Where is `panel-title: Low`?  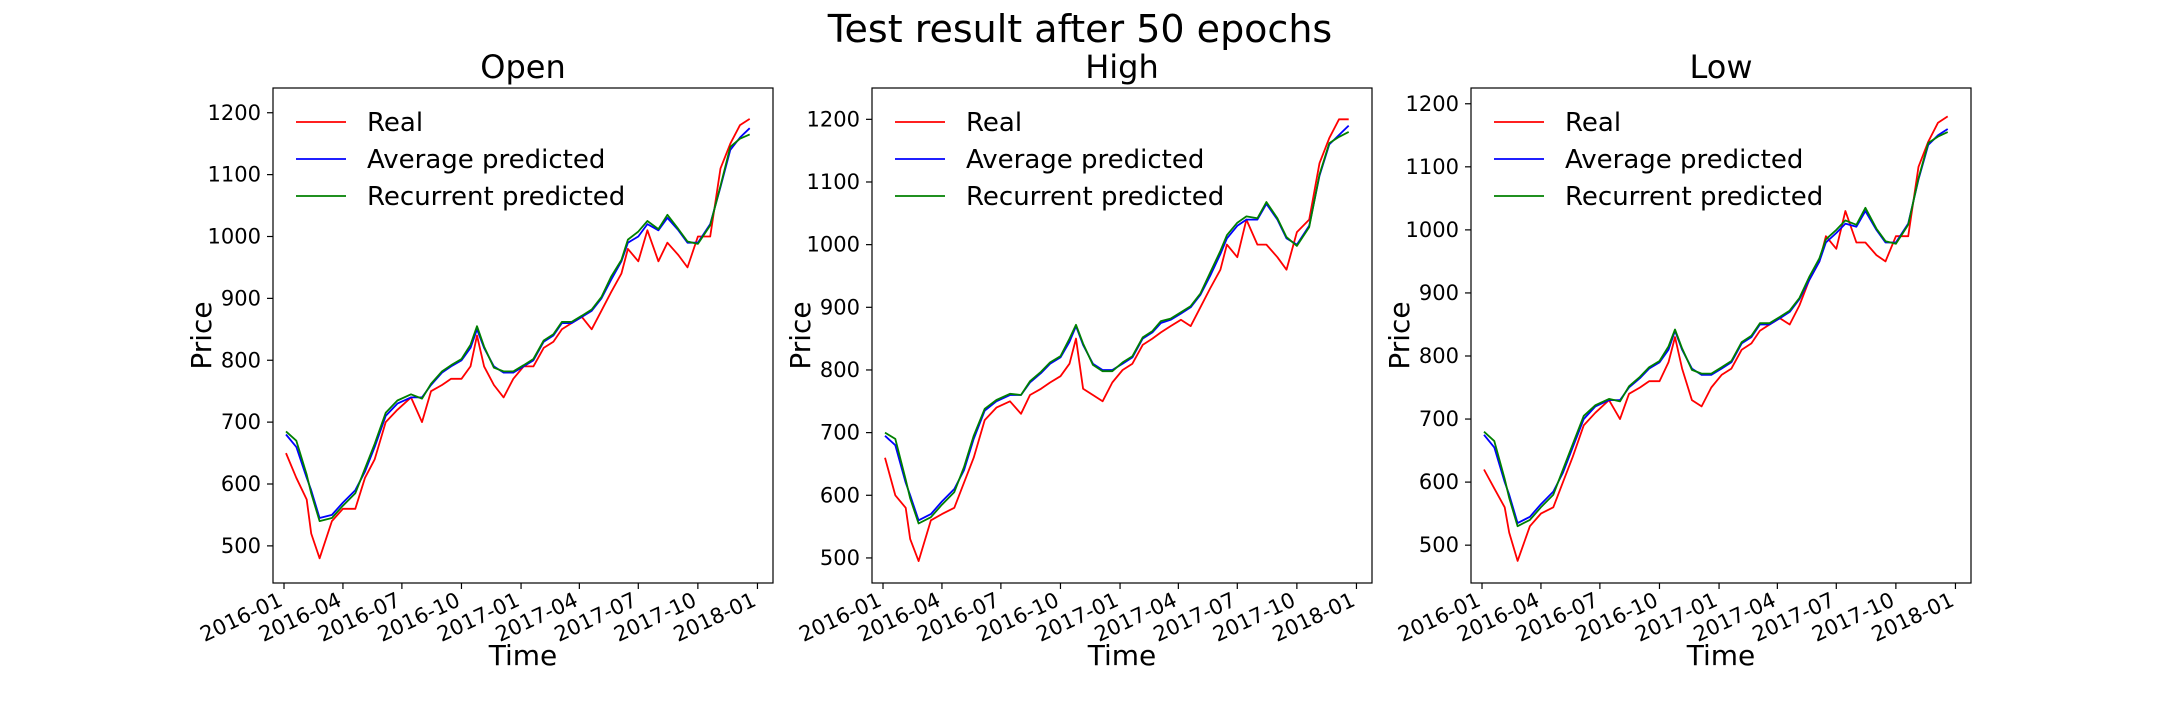 panel-title: Low is located at coordinates (1720, 67).